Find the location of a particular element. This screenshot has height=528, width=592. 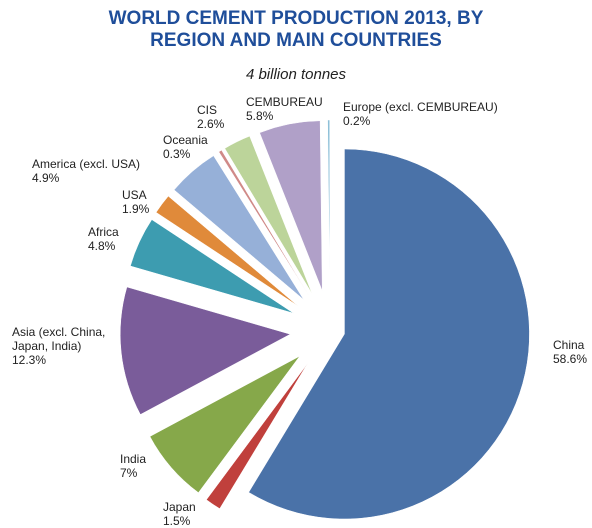

slice-label: CIS 2.6% is located at coordinates (217, 117).